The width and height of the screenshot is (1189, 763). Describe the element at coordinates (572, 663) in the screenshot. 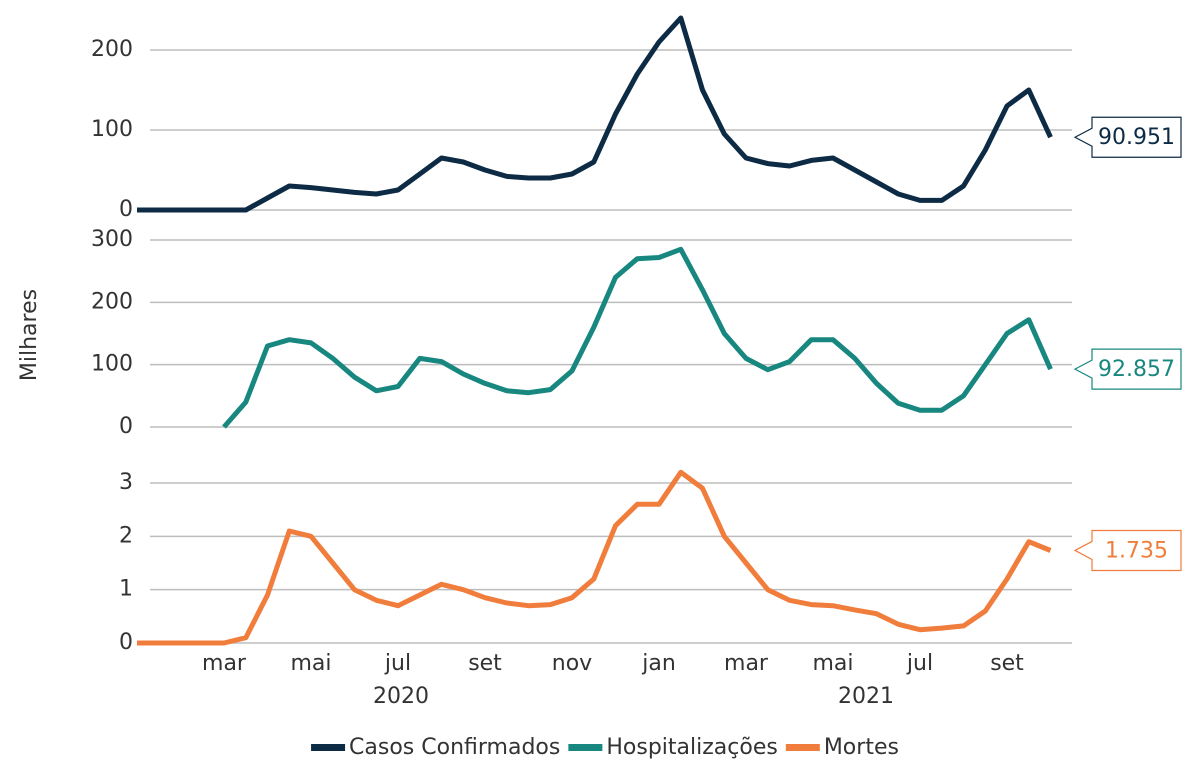

I see `x-tick-label: nov` at that location.